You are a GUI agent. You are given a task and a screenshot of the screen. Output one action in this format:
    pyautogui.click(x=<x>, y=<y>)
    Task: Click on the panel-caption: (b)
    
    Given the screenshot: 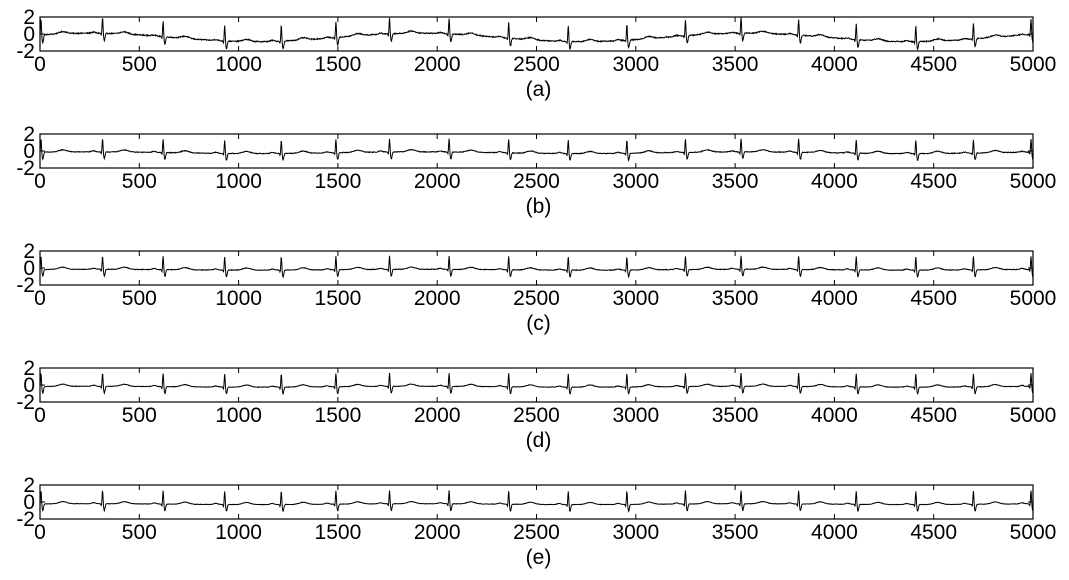 What is the action you would take?
    pyautogui.click(x=539, y=206)
    